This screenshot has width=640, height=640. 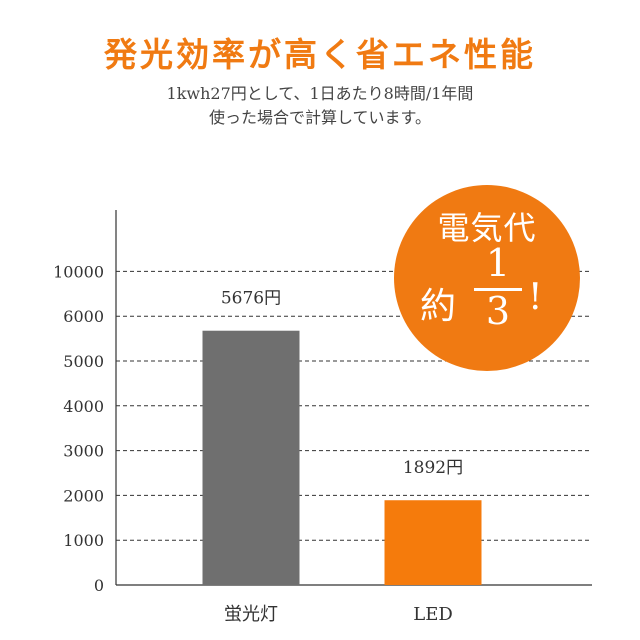 I want to click on y-tick-label: 1000, so click(x=83, y=540).